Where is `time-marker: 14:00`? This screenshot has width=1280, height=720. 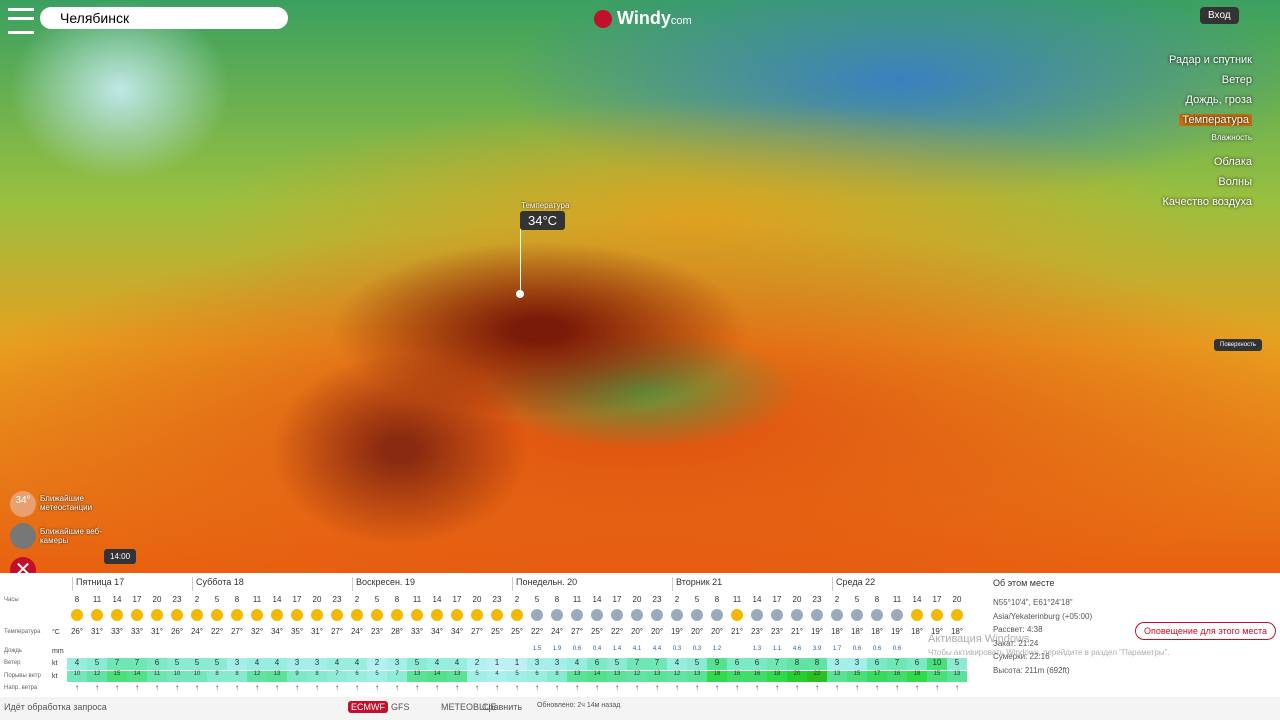
time-marker: 14:00 is located at coordinates (120, 556).